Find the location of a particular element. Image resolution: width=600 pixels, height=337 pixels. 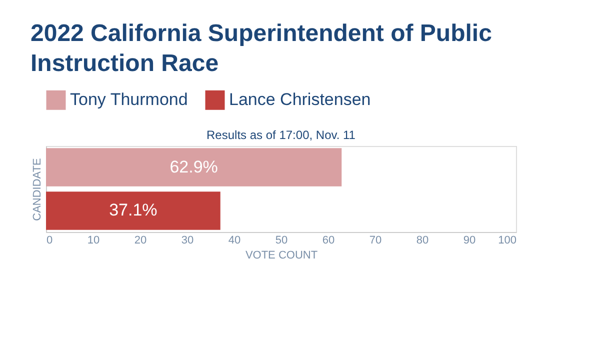

legend-label: Lance Christensen is located at coordinates (300, 100).